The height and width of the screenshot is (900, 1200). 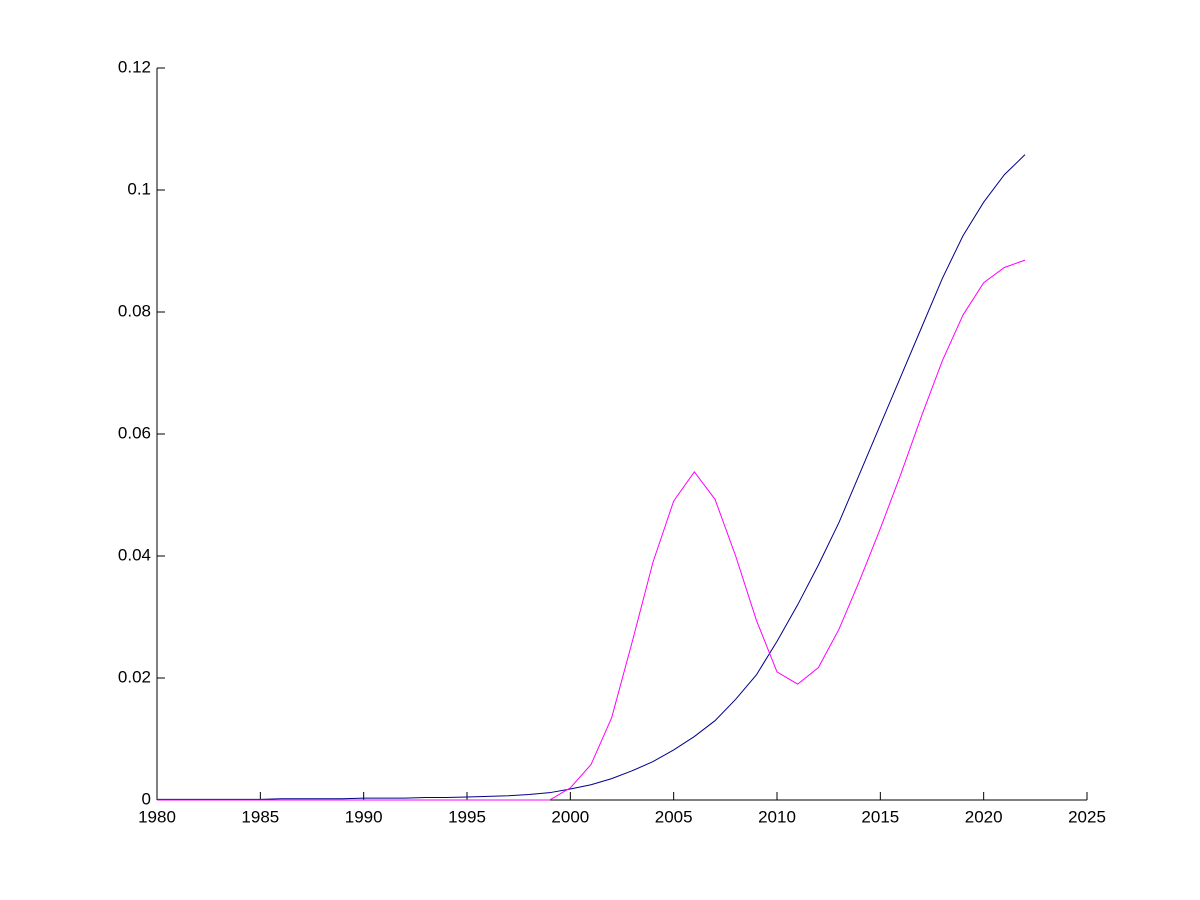 I want to click on x-tick-label: 2020, so click(x=984, y=816).